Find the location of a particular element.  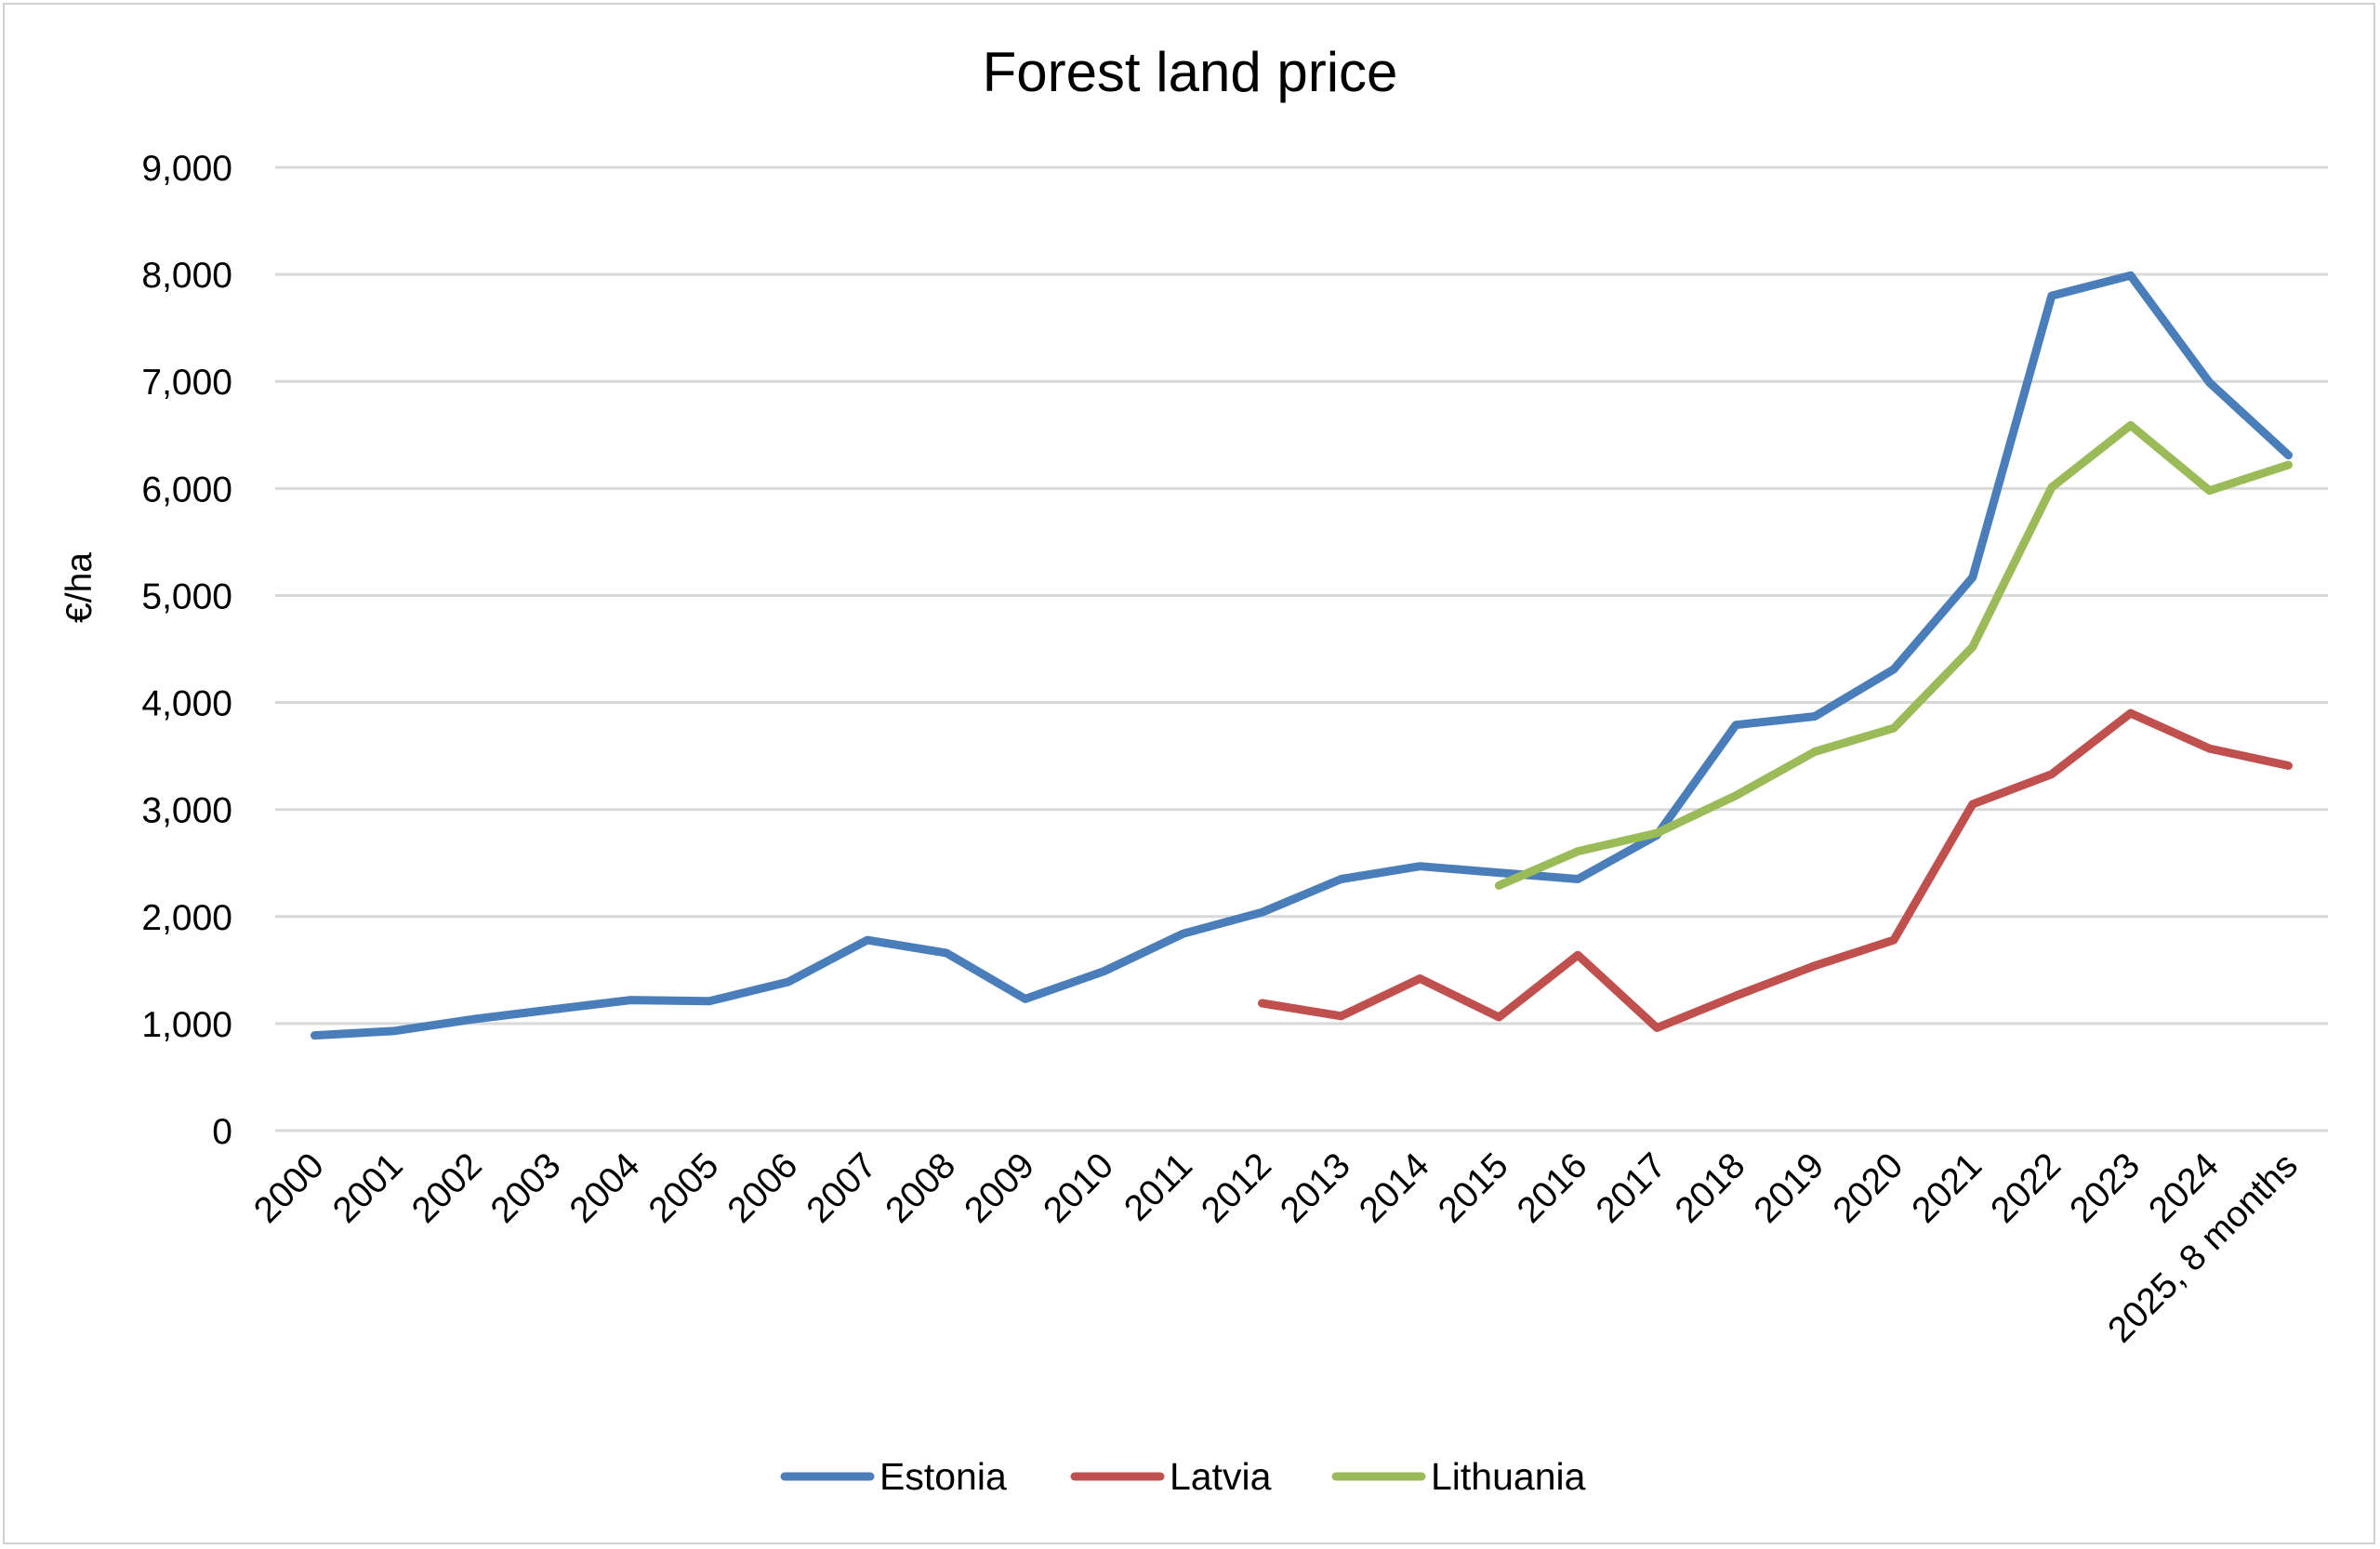

x-tick-label: 2017 is located at coordinates (1631, 1188).